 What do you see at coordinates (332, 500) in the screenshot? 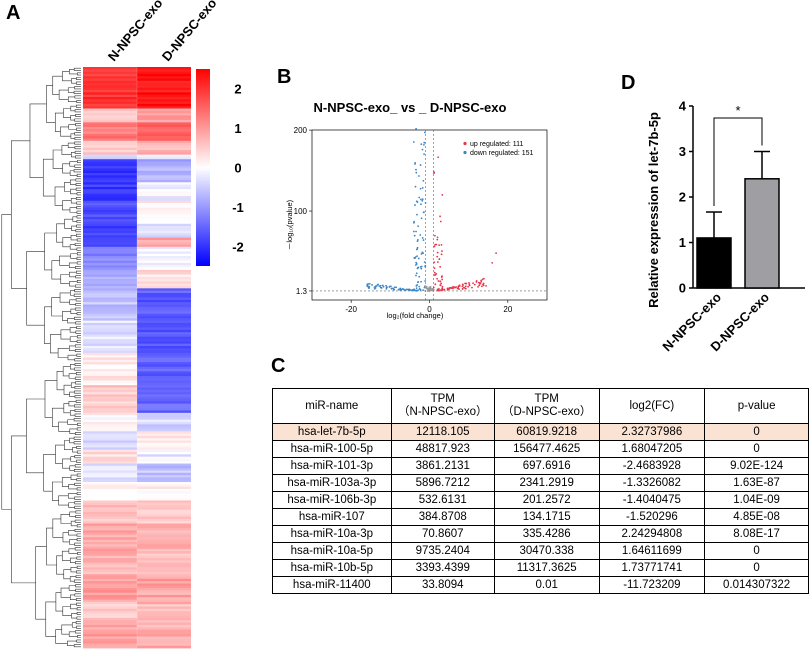
I see `table-cell: hsa-miR-106b-3p` at bounding box center [332, 500].